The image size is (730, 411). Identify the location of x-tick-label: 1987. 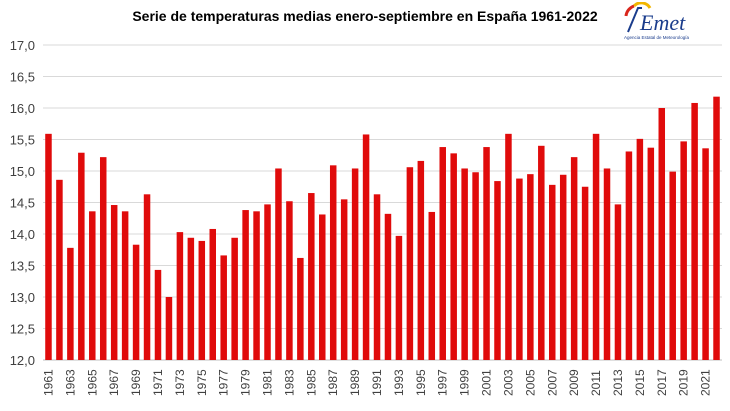
(333, 382).